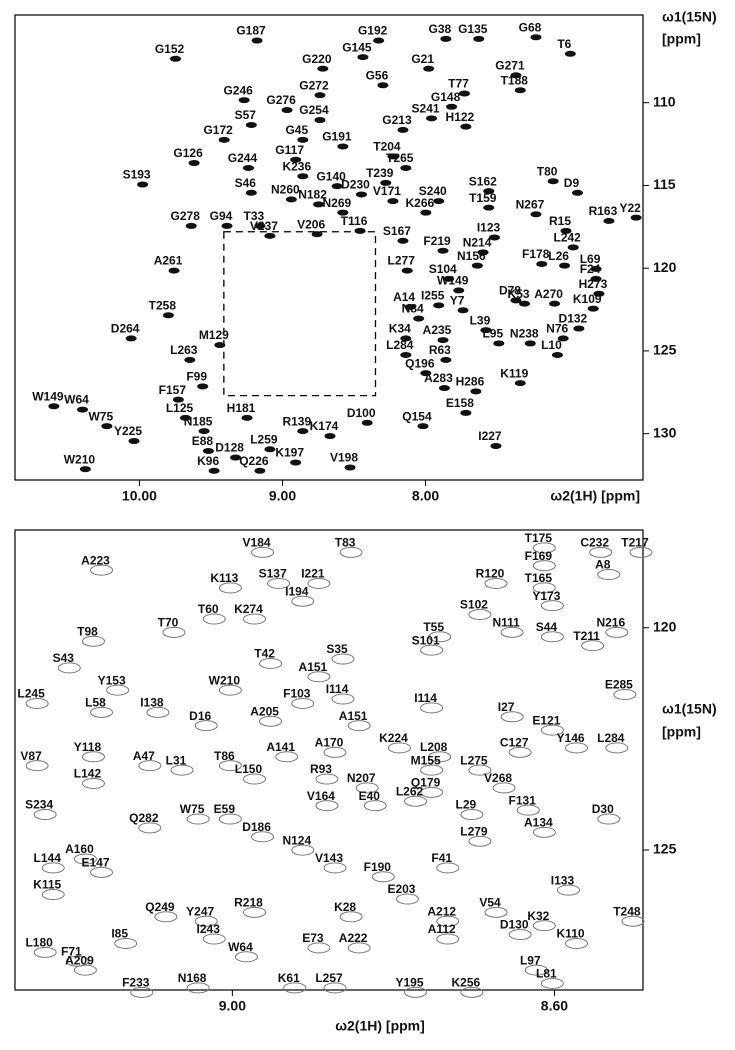  Describe the element at coordinates (433, 295) in the screenshot. I see `peak-label: I255` at that location.